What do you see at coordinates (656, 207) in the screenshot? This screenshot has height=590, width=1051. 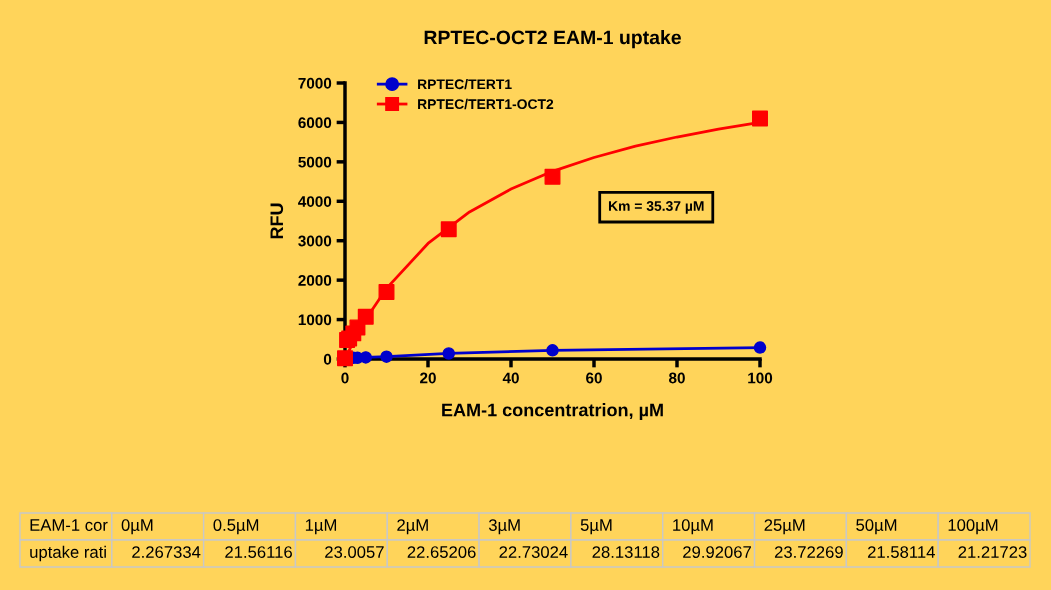 I see `annotation: Km = 35.37 µM` at bounding box center [656, 207].